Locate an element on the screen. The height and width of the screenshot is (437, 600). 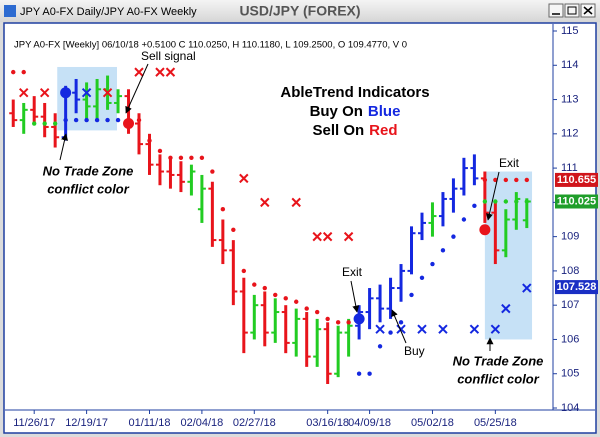
minimize-button is located at coordinates (556, 10).